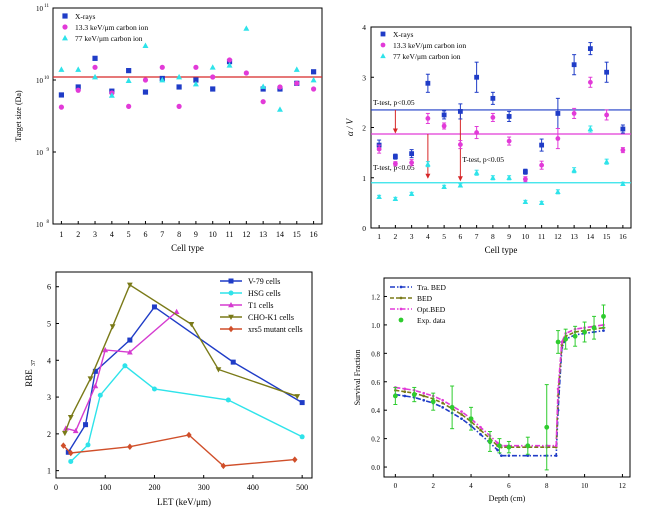 This screenshot has height=519, width=653. Describe the element at coordinates (264, 281) in the screenshot. I see `legend-label: V-79 cells` at that location.